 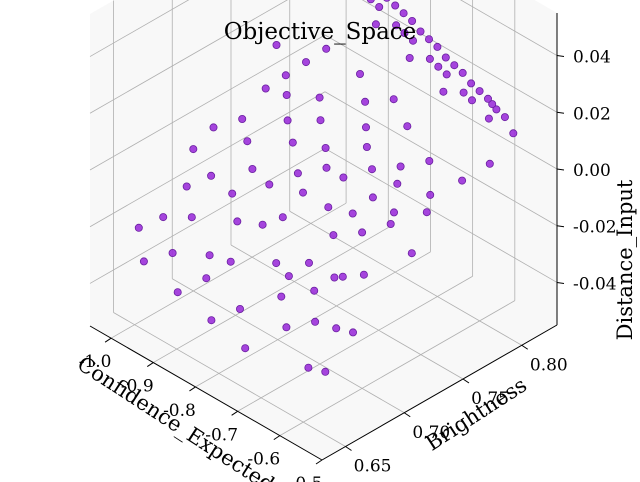 I want to click on z-axis-label: Distance_Input, so click(x=625, y=259).